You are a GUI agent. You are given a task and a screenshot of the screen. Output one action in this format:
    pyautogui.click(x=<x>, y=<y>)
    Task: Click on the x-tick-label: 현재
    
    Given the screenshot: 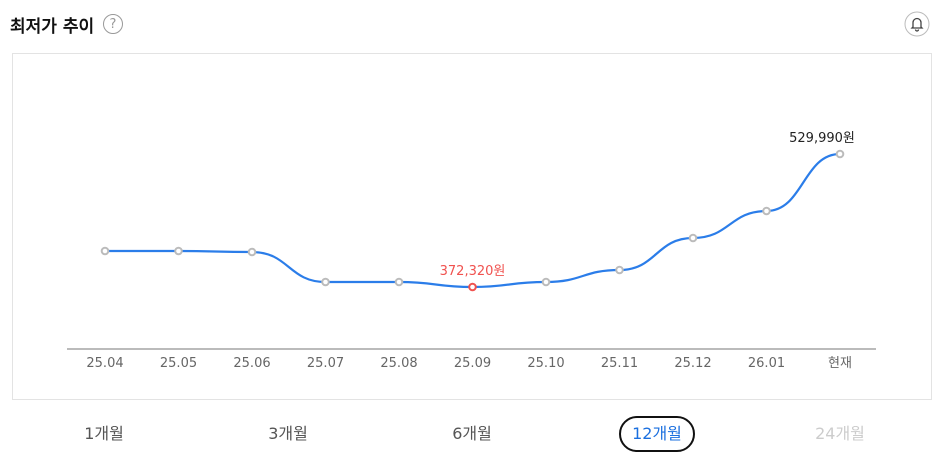 What is the action you would take?
    pyautogui.click(x=840, y=363)
    